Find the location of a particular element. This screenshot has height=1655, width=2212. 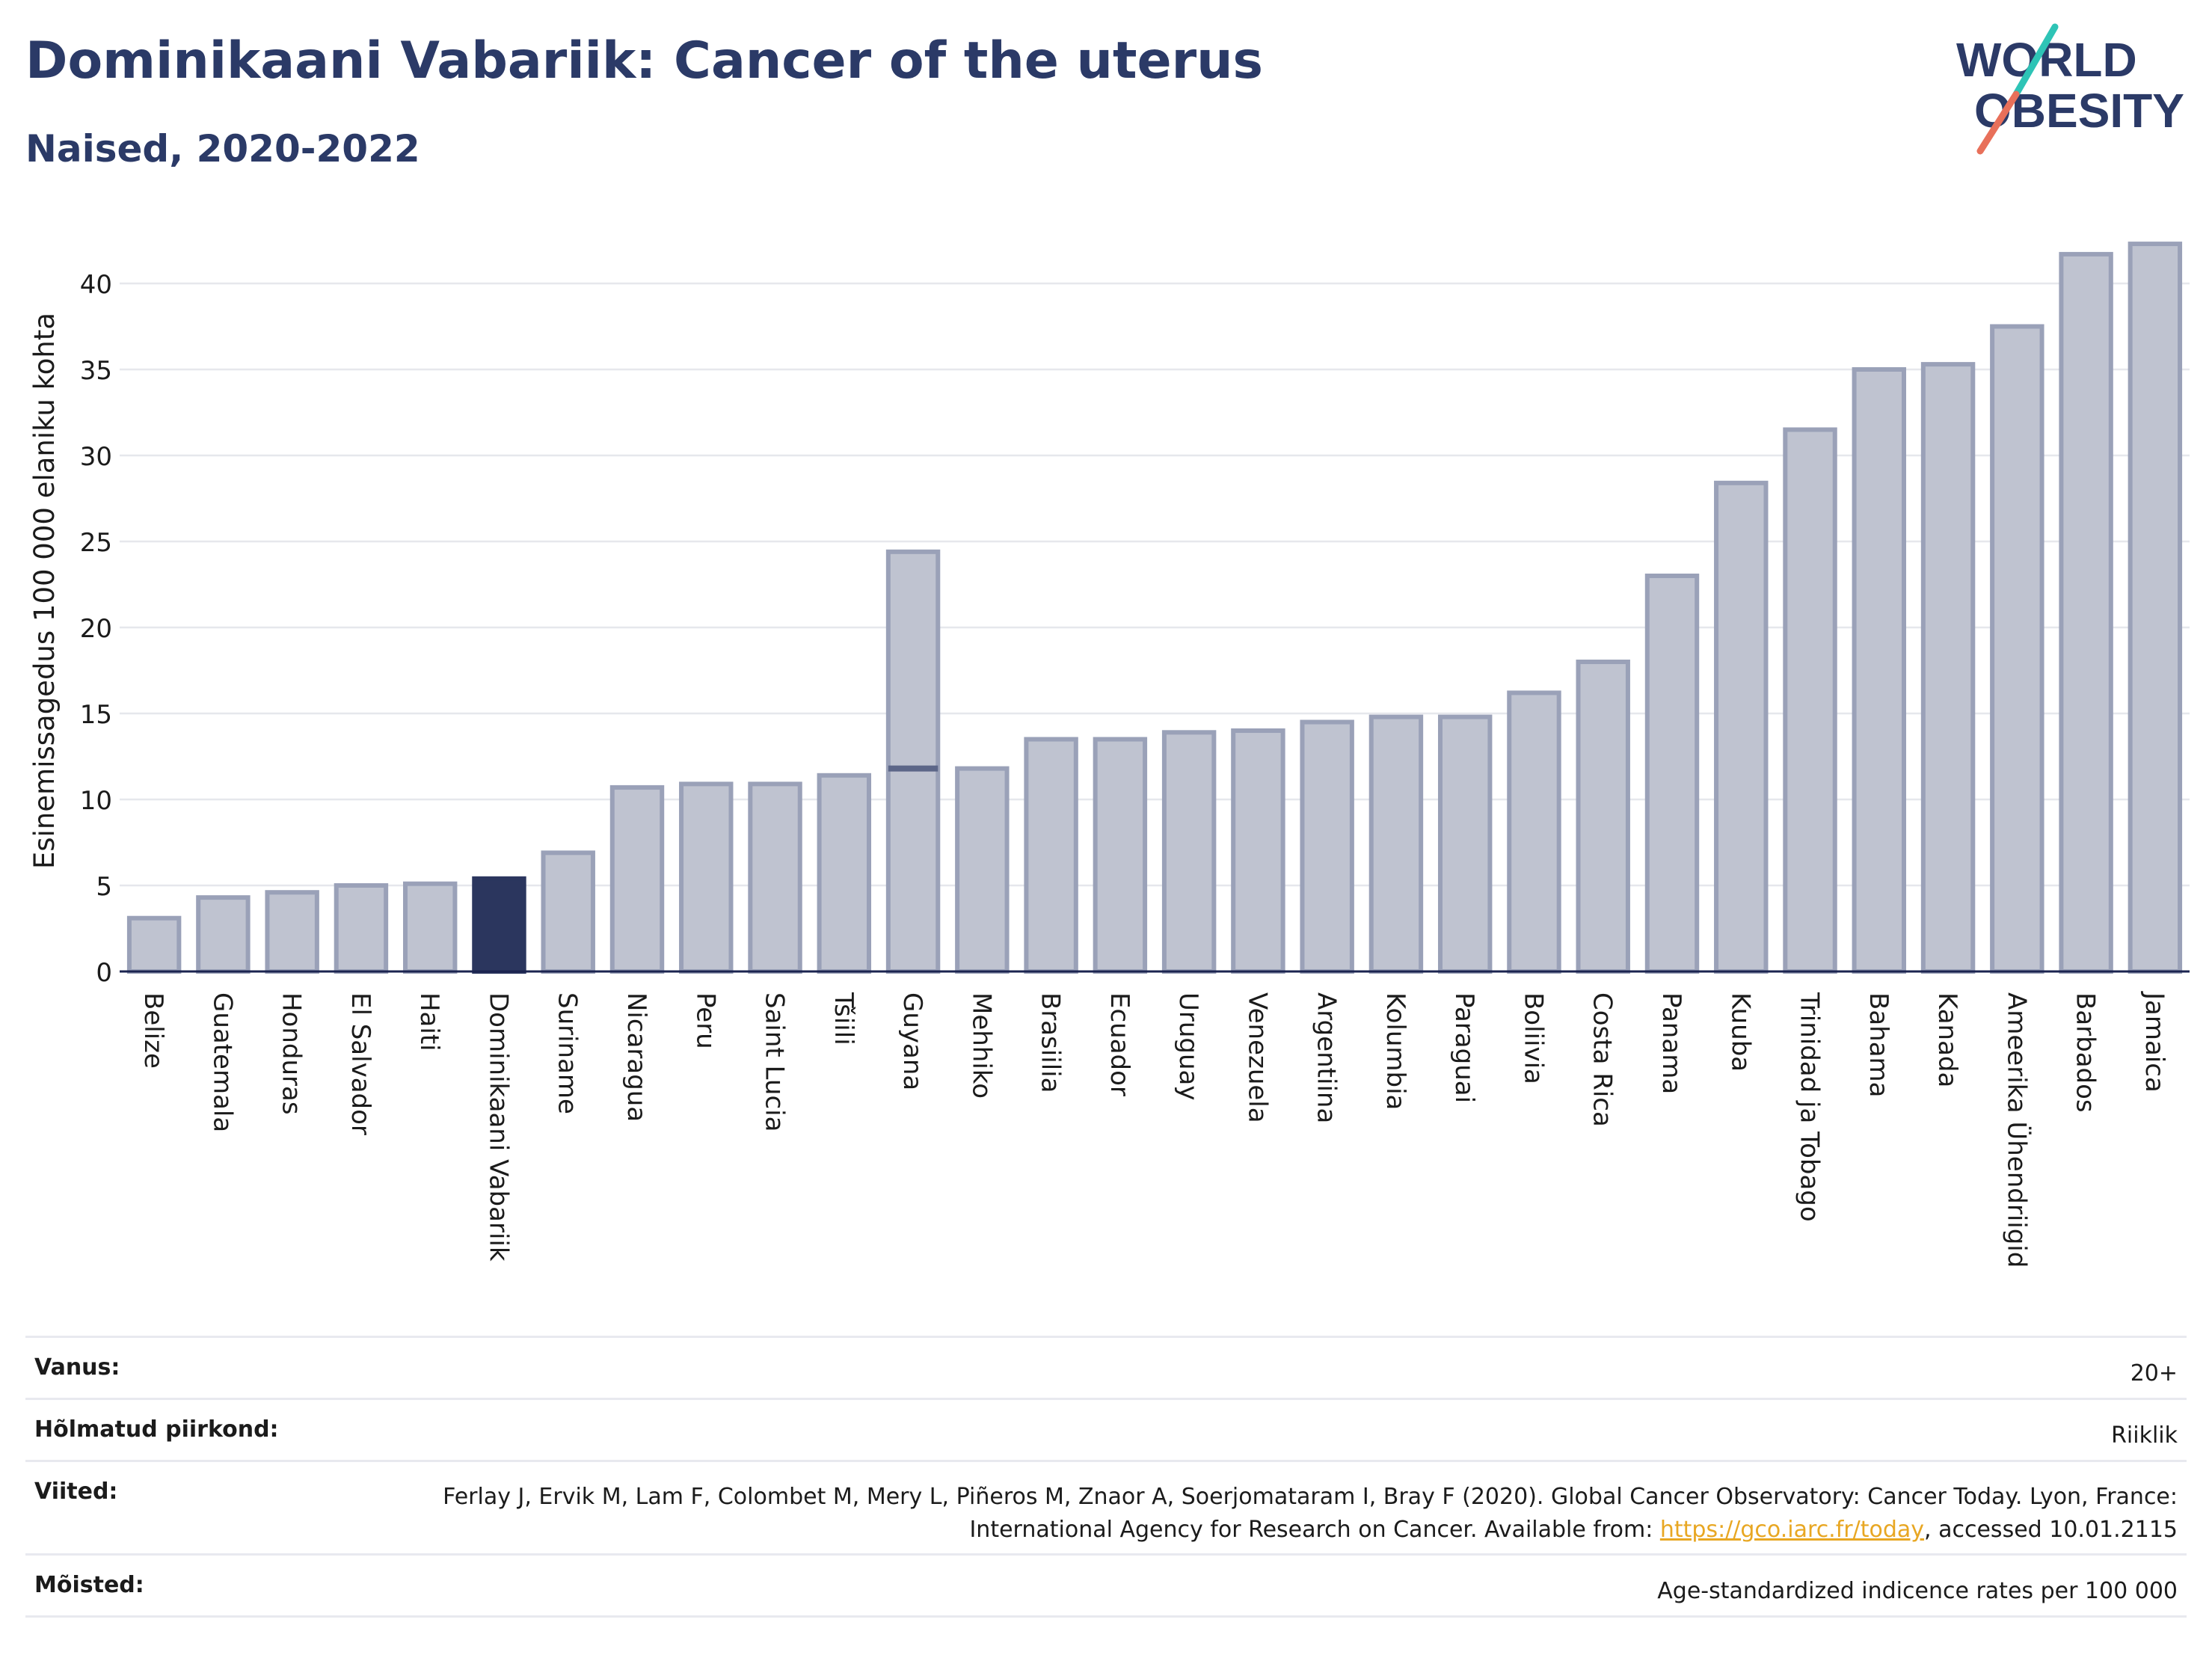

x-tick-label: Venezuela is located at coordinates (1257, 1057).